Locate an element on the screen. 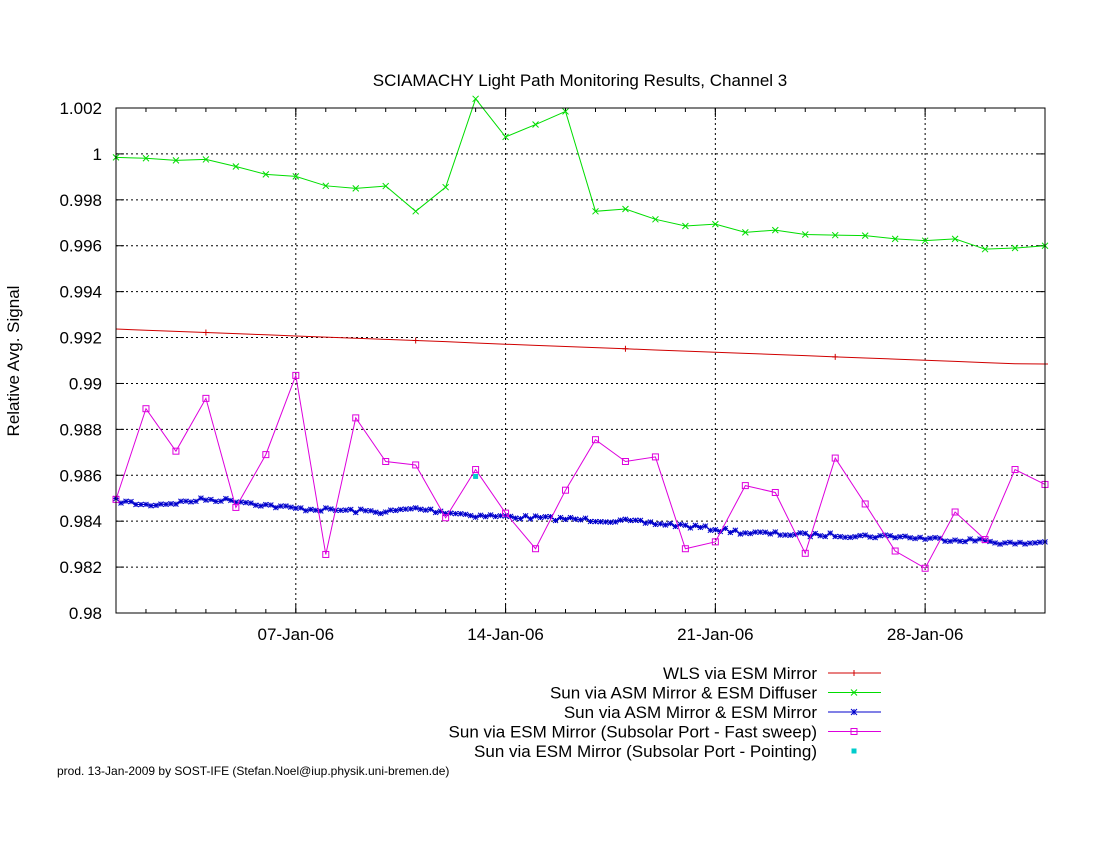 The width and height of the screenshot is (1100, 850). legend-item: Sun via ASM Mirror & ESM Mirror is located at coordinates (722, 712).